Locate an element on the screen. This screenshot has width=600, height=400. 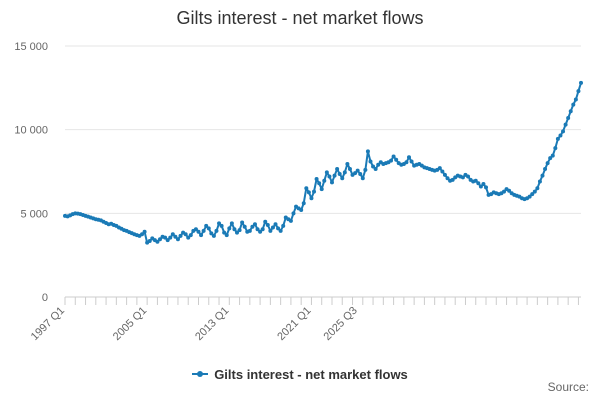
y-tick-label: 0 is located at coordinates (45, 298).